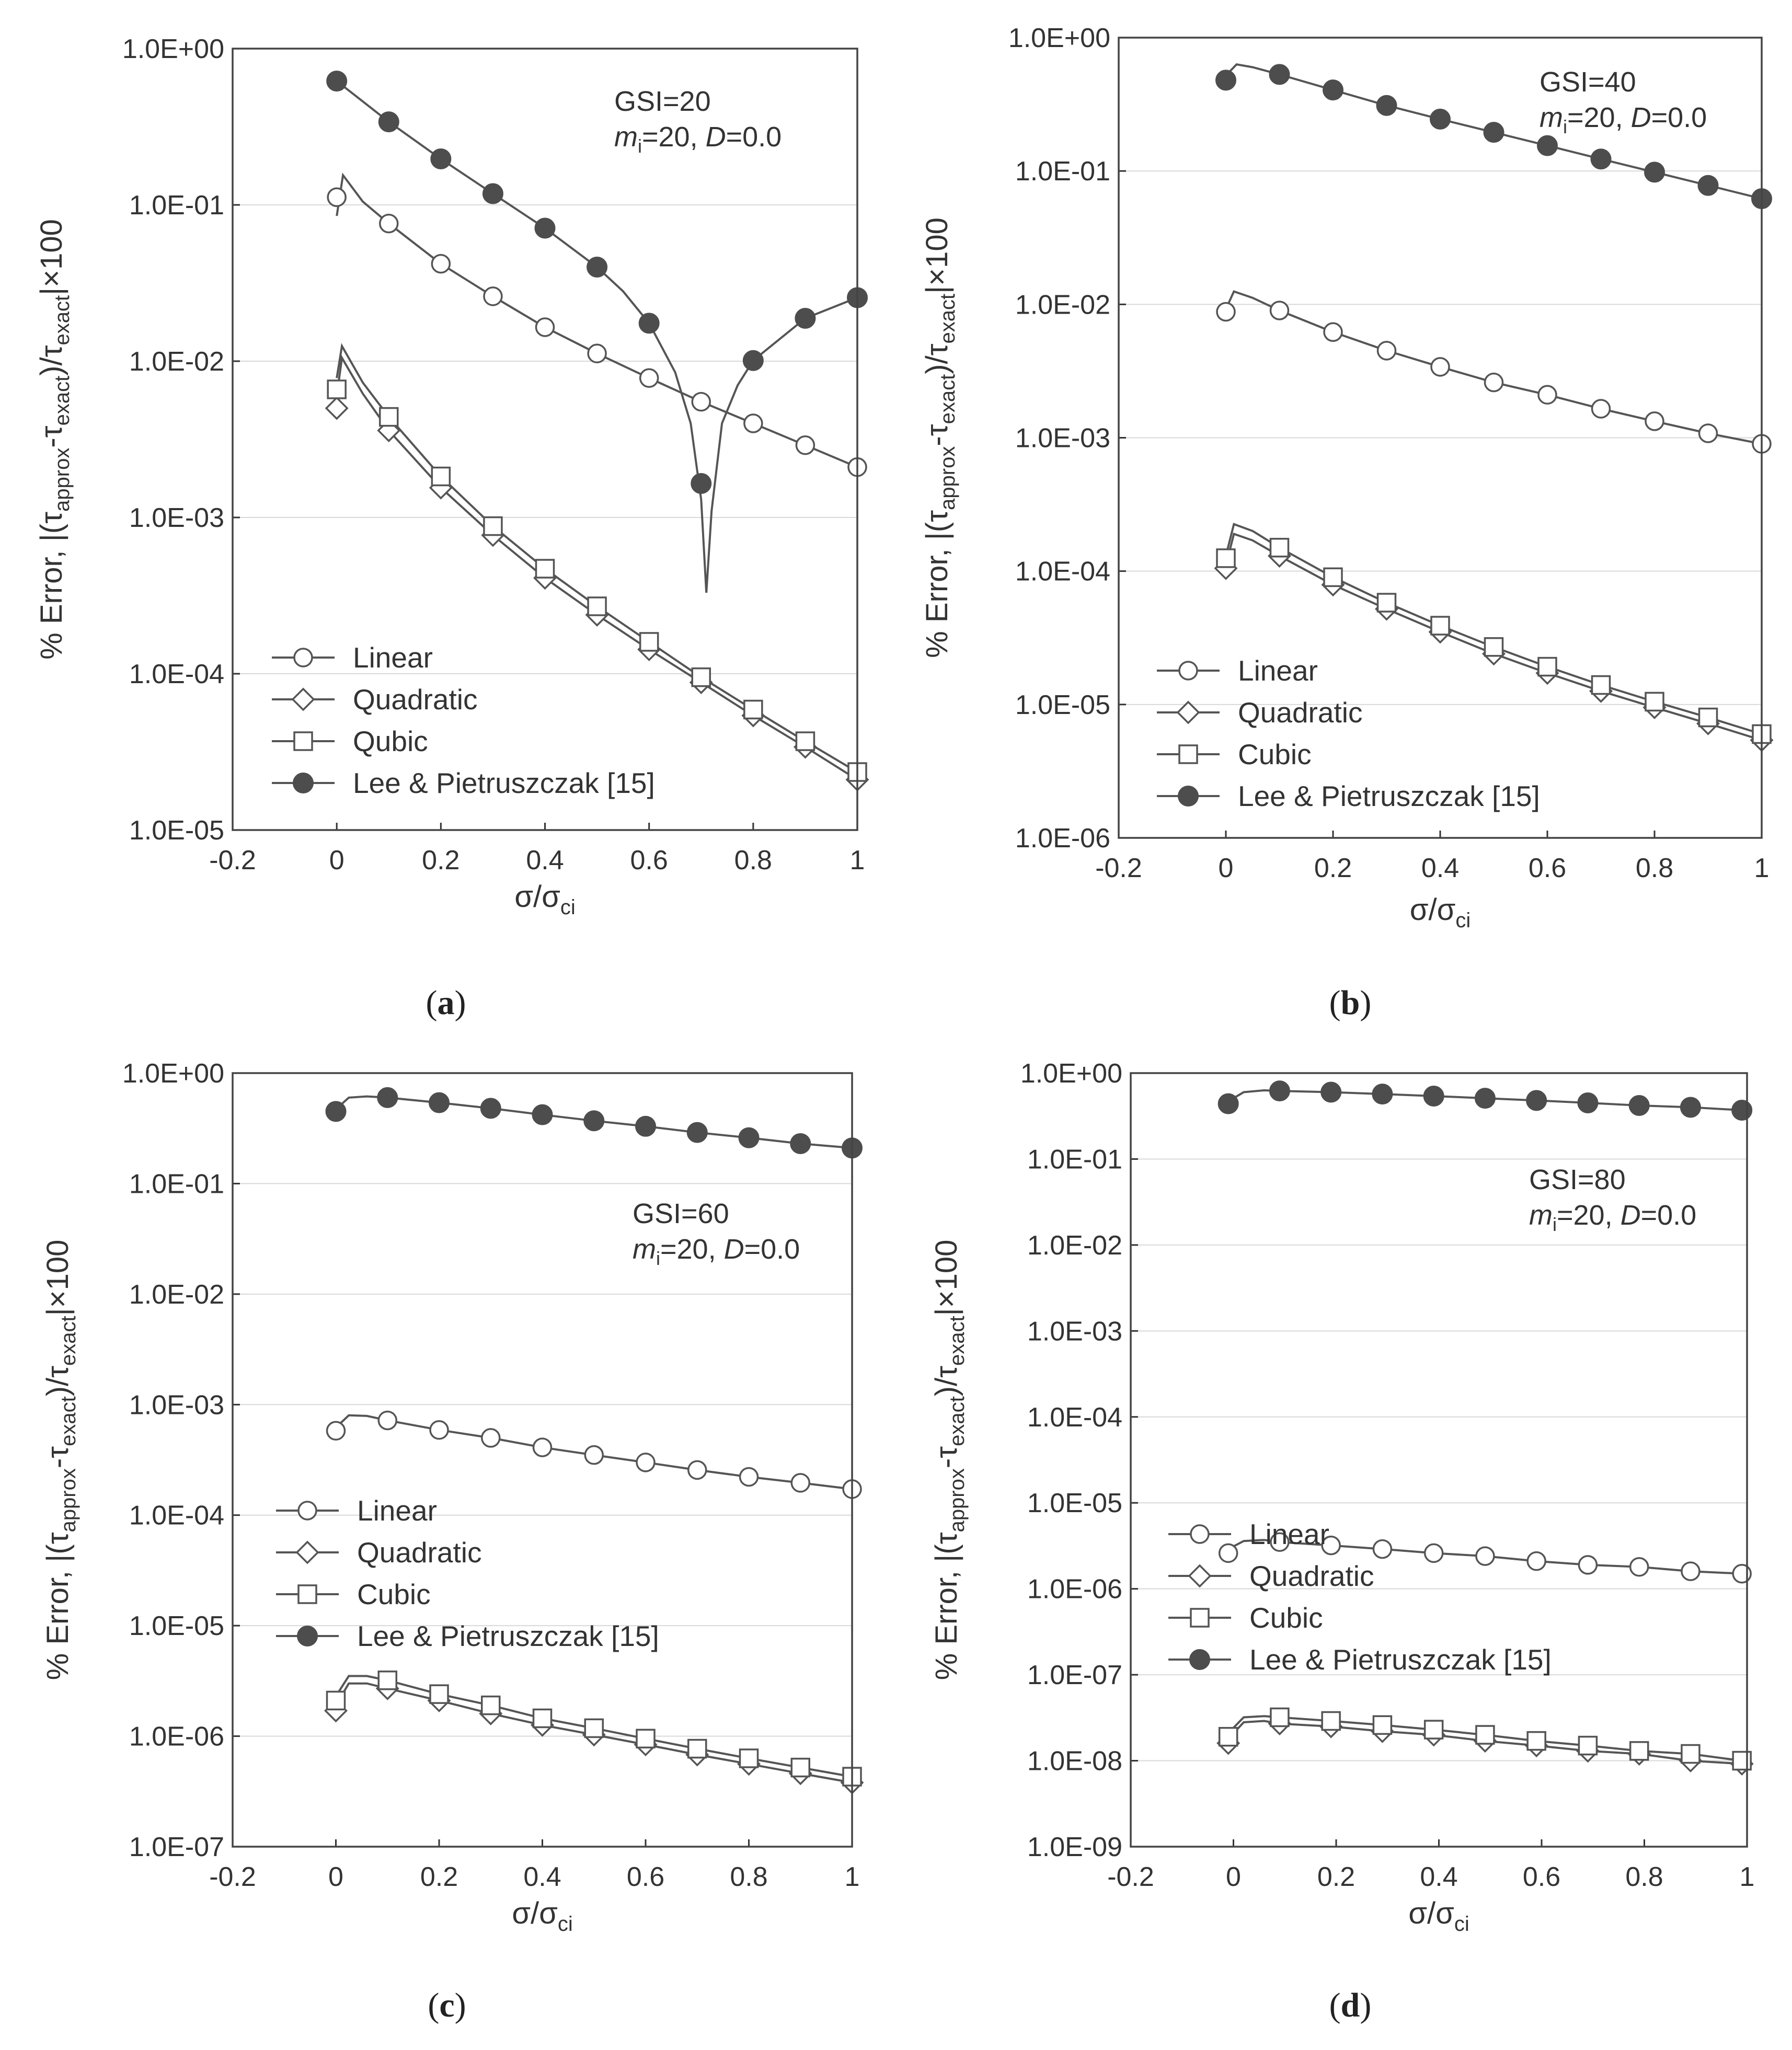  Describe the element at coordinates (1438, 1916) in the screenshot. I see `x-axis-label: σ/σci` at that location.